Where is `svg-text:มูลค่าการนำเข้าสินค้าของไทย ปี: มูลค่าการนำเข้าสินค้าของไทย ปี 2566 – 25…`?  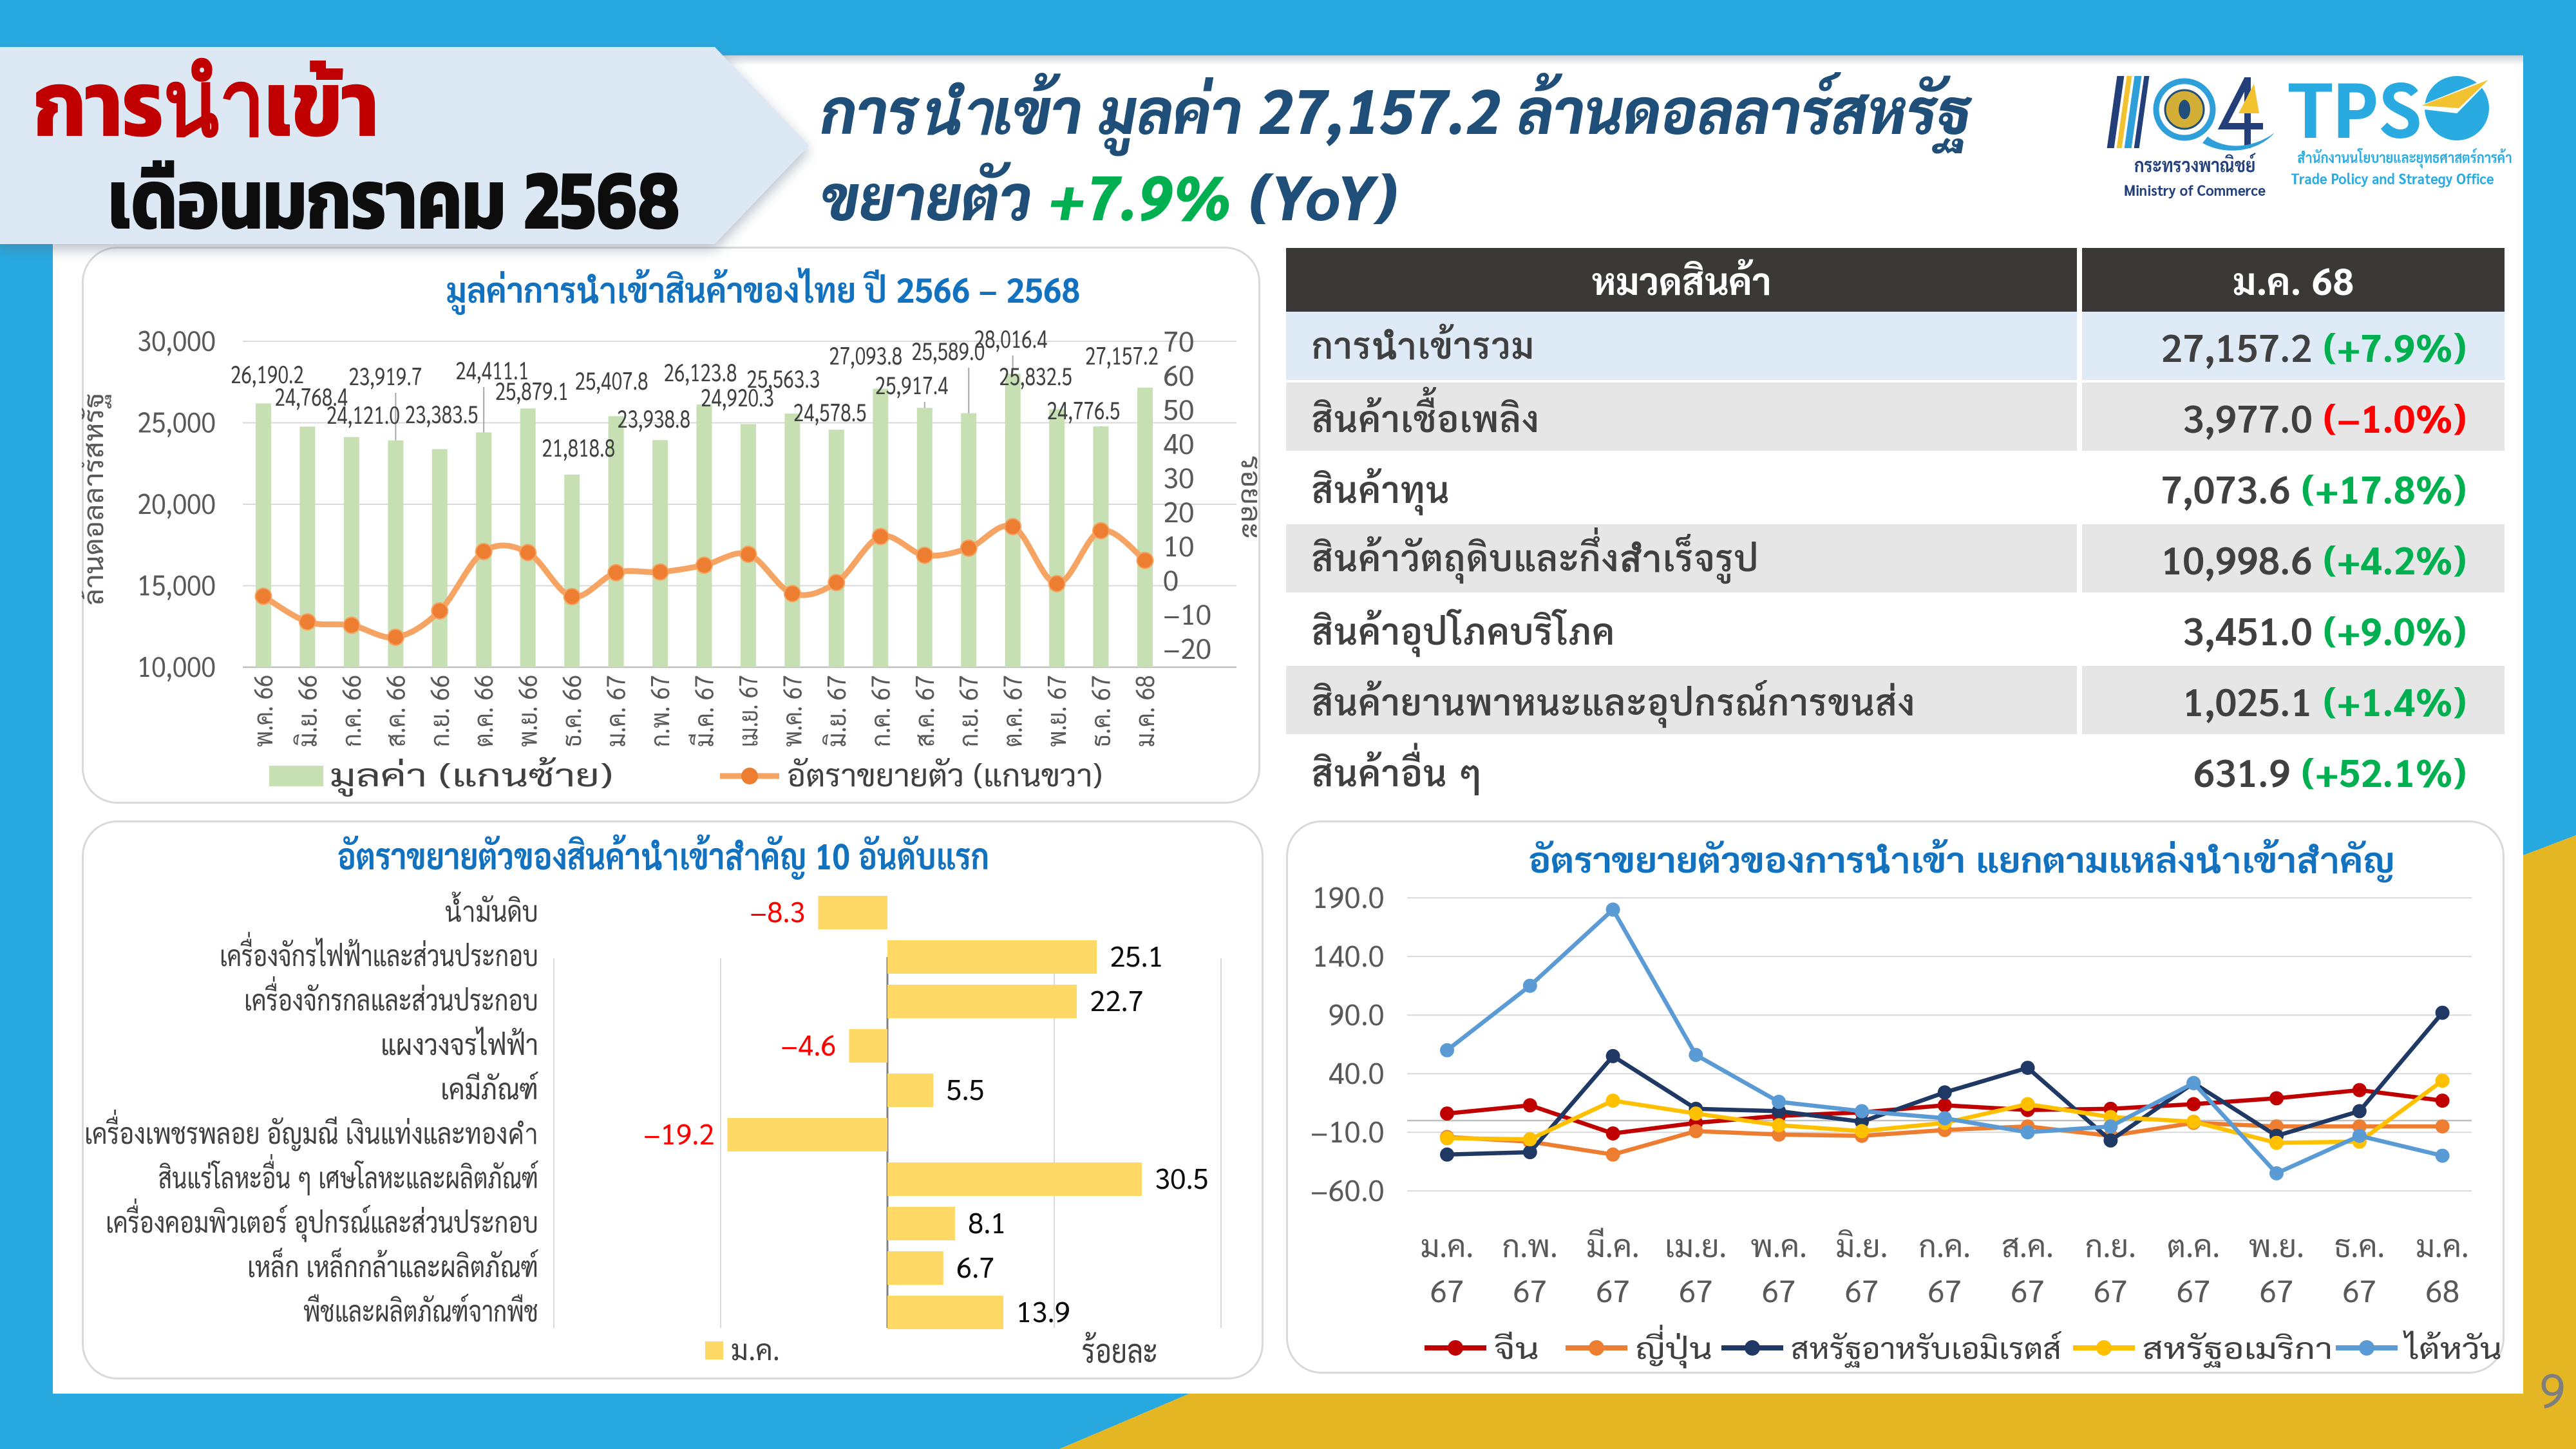 svg-text:มูลค่าการนำเข้าสินค้าของไทย ปี: มูลค่าการนำเข้าสินค้าของไทย ปี 2566 – 25… is located at coordinates (763, 290).